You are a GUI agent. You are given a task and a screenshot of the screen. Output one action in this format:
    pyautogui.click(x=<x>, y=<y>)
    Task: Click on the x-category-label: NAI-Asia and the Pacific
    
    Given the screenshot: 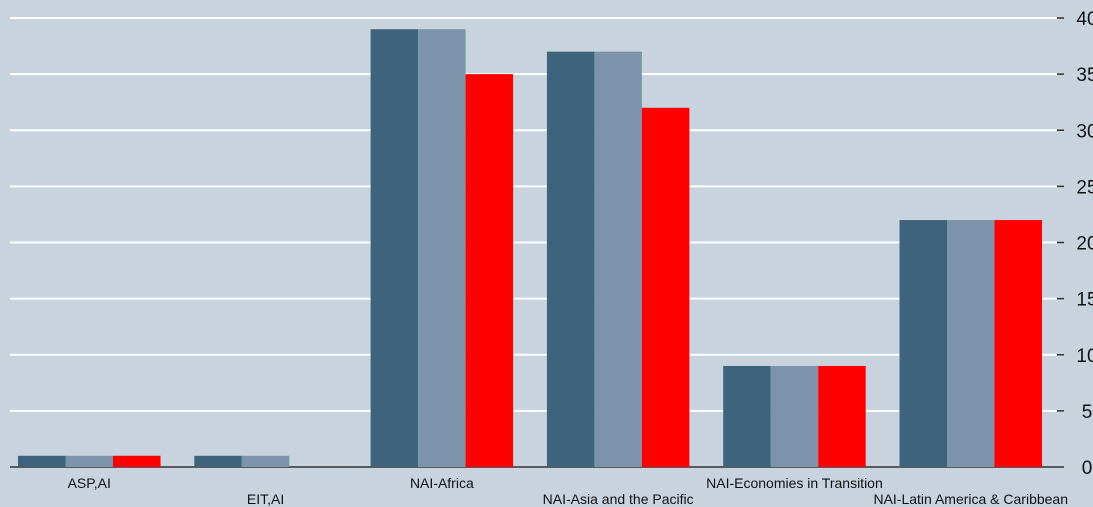 What is the action you would take?
    pyautogui.click(x=618, y=499)
    